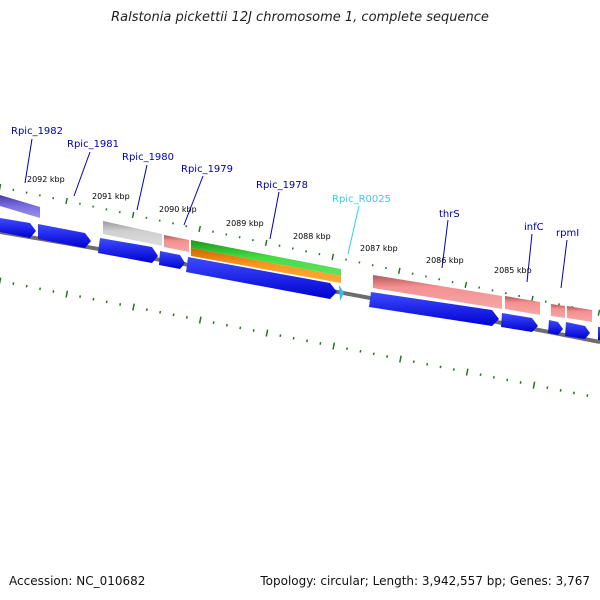 Image resolution: width=600 pixels, height=600 pixels. What do you see at coordinates (245, 223) in the screenshot?
I see `tick-label: 2089 kbp` at bounding box center [245, 223].